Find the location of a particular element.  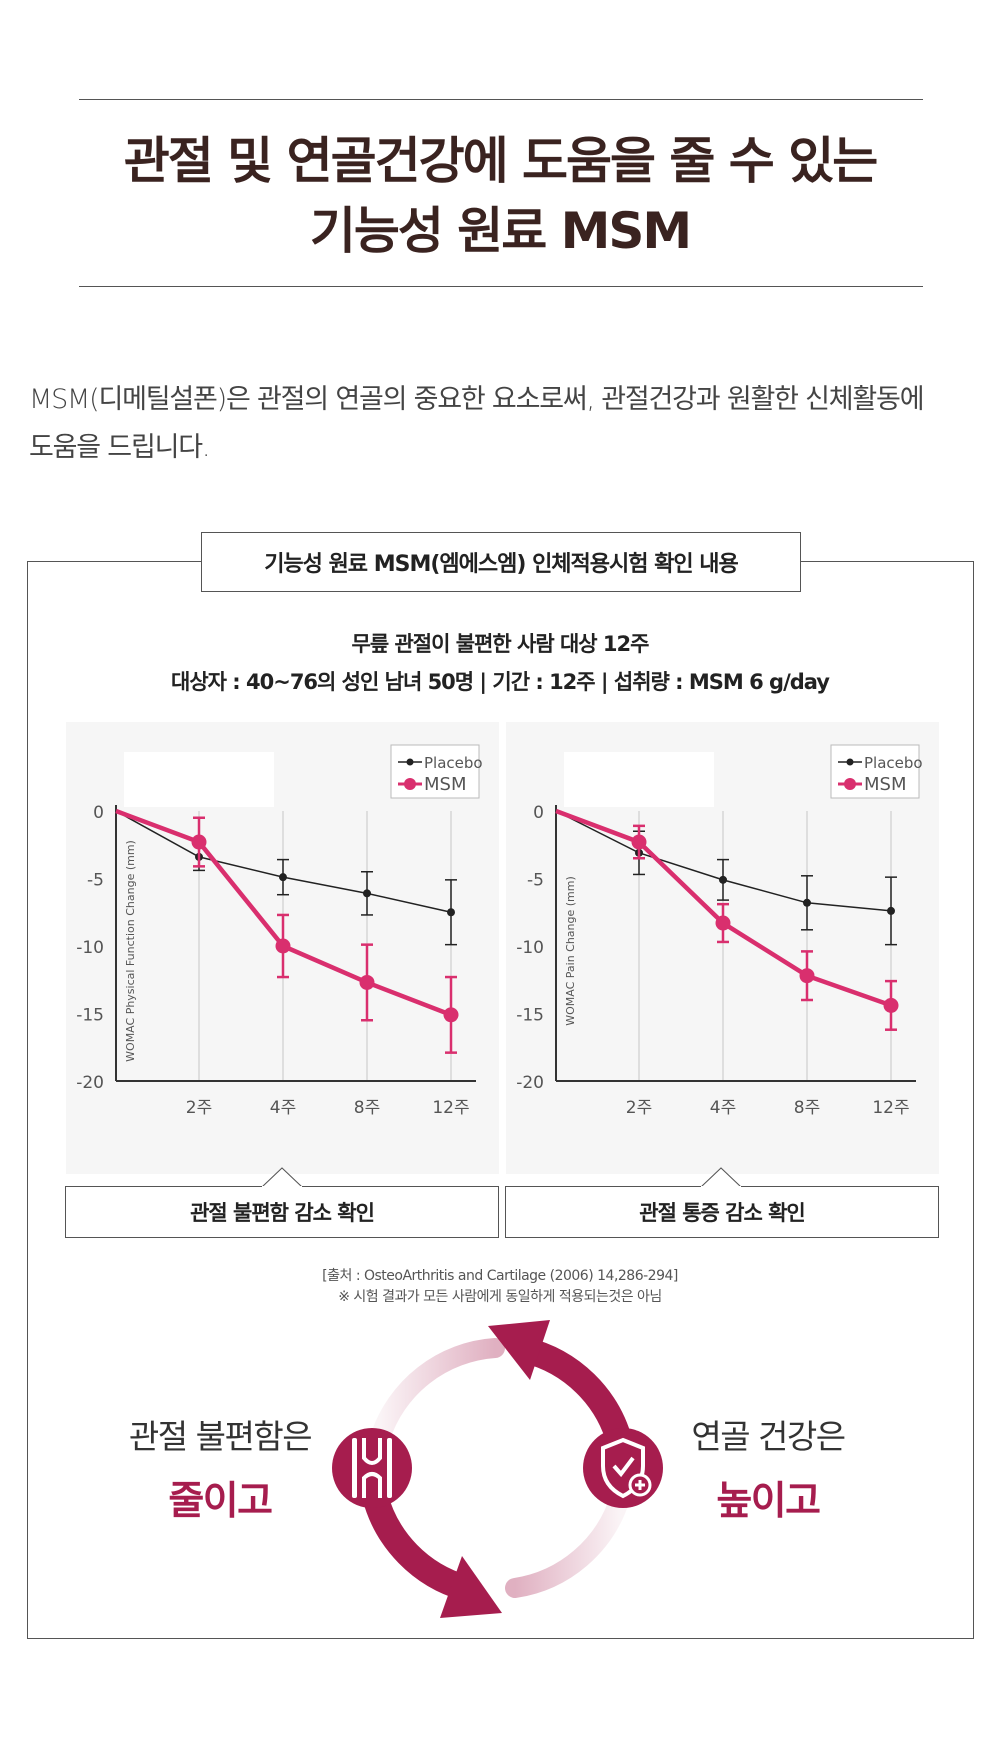

top-divider is located at coordinates (501, 99).